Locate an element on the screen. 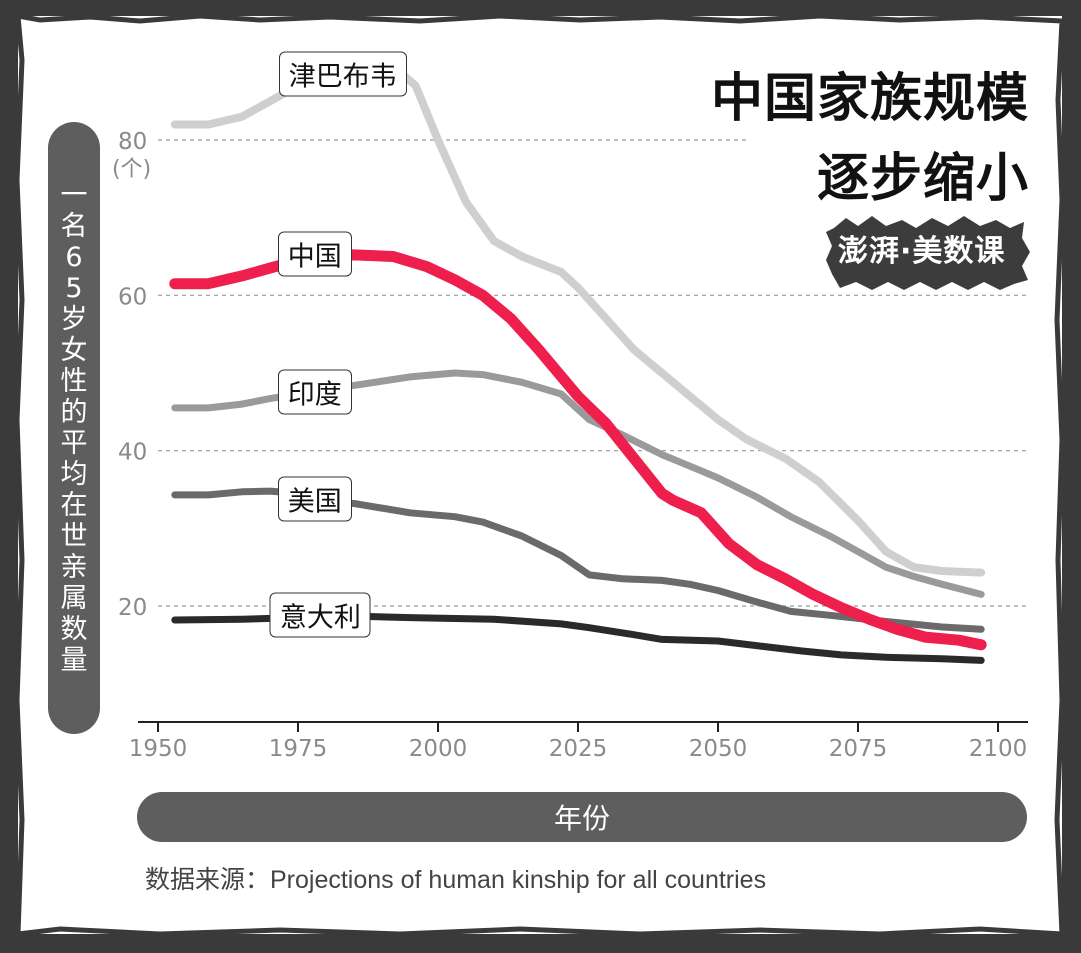 The height and width of the screenshot is (953, 1081). series-label-italy: 意大利 is located at coordinates (320, 615).